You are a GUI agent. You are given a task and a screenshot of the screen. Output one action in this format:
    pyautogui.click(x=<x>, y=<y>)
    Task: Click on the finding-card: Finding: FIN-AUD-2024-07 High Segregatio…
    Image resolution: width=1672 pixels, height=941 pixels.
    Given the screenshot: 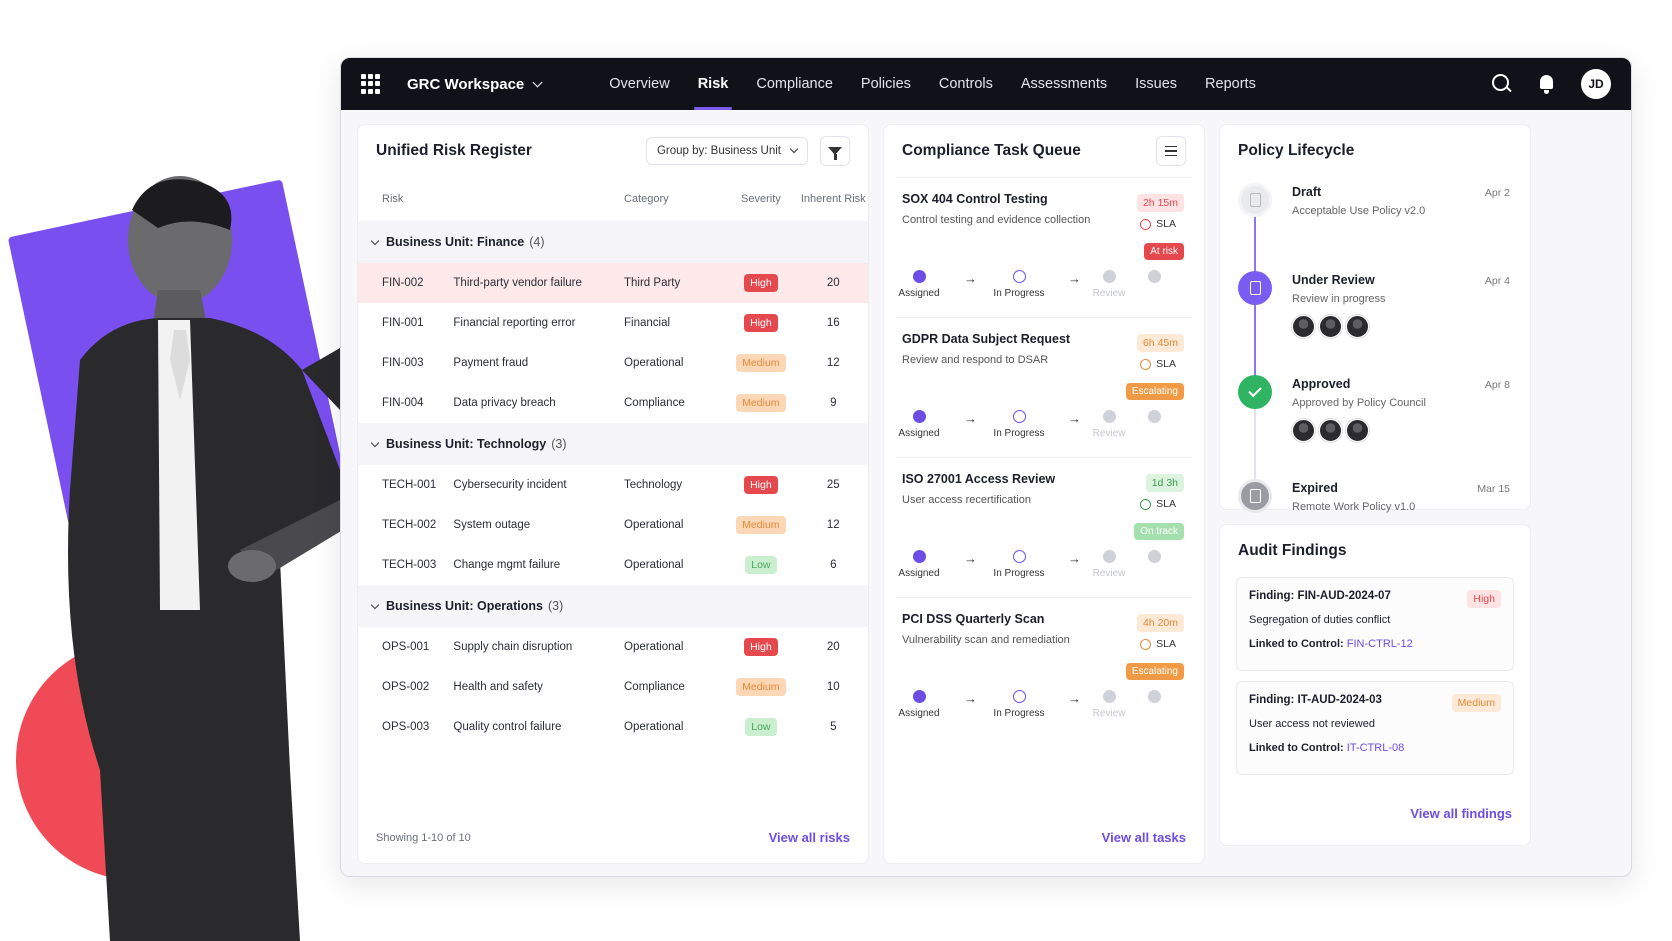 What is the action you would take?
    pyautogui.click(x=1375, y=624)
    